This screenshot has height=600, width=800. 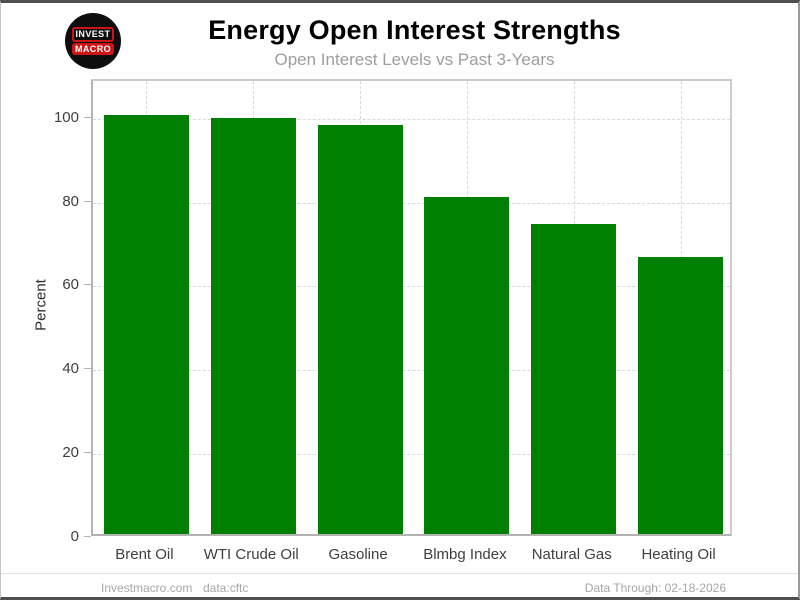 What do you see at coordinates (358, 554) in the screenshot?
I see `category-label-gasoline: Gasoline` at bounding box center [358, 554].